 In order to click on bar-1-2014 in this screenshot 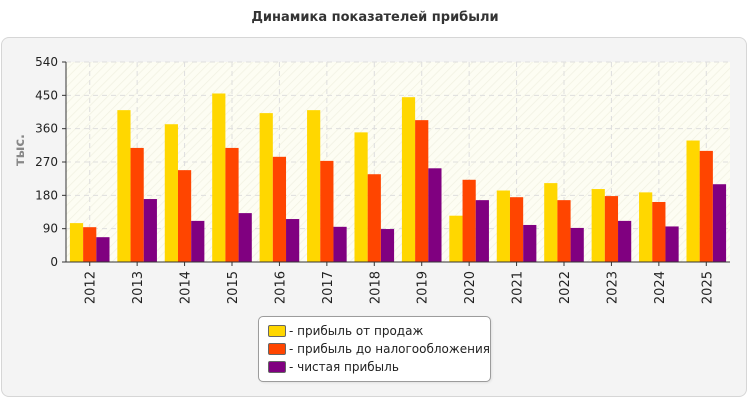, I will do `click(171, 193)`.